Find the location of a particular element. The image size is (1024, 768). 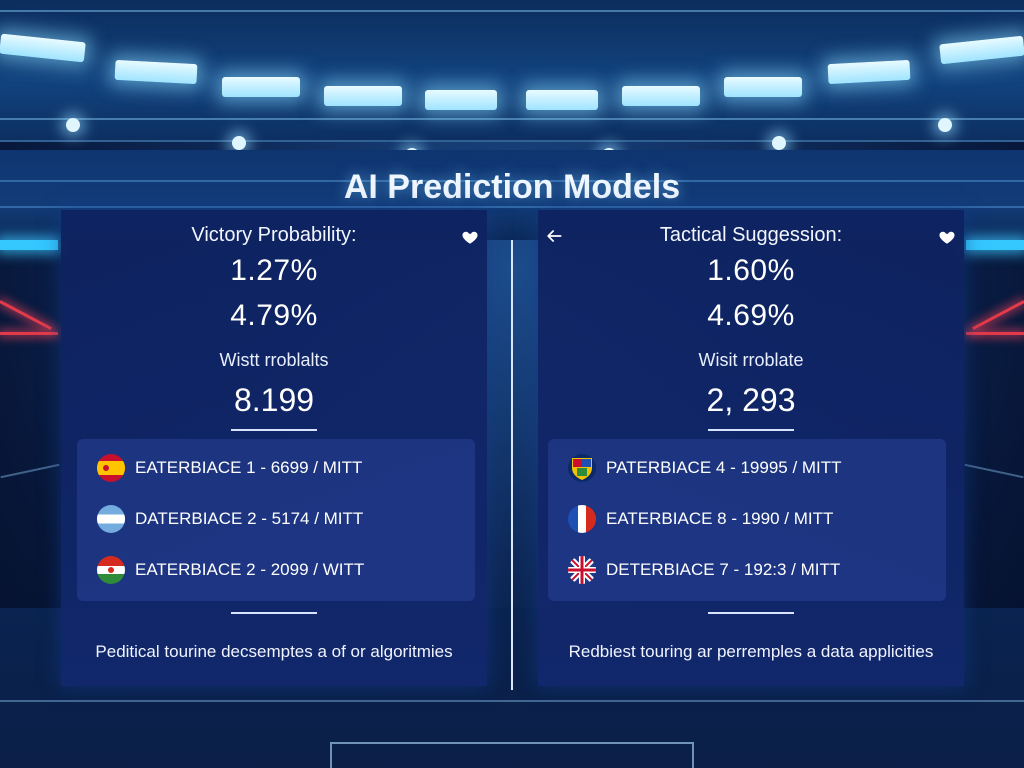

stat-value-primary: 1.60% is located at coordinates (751, 270).